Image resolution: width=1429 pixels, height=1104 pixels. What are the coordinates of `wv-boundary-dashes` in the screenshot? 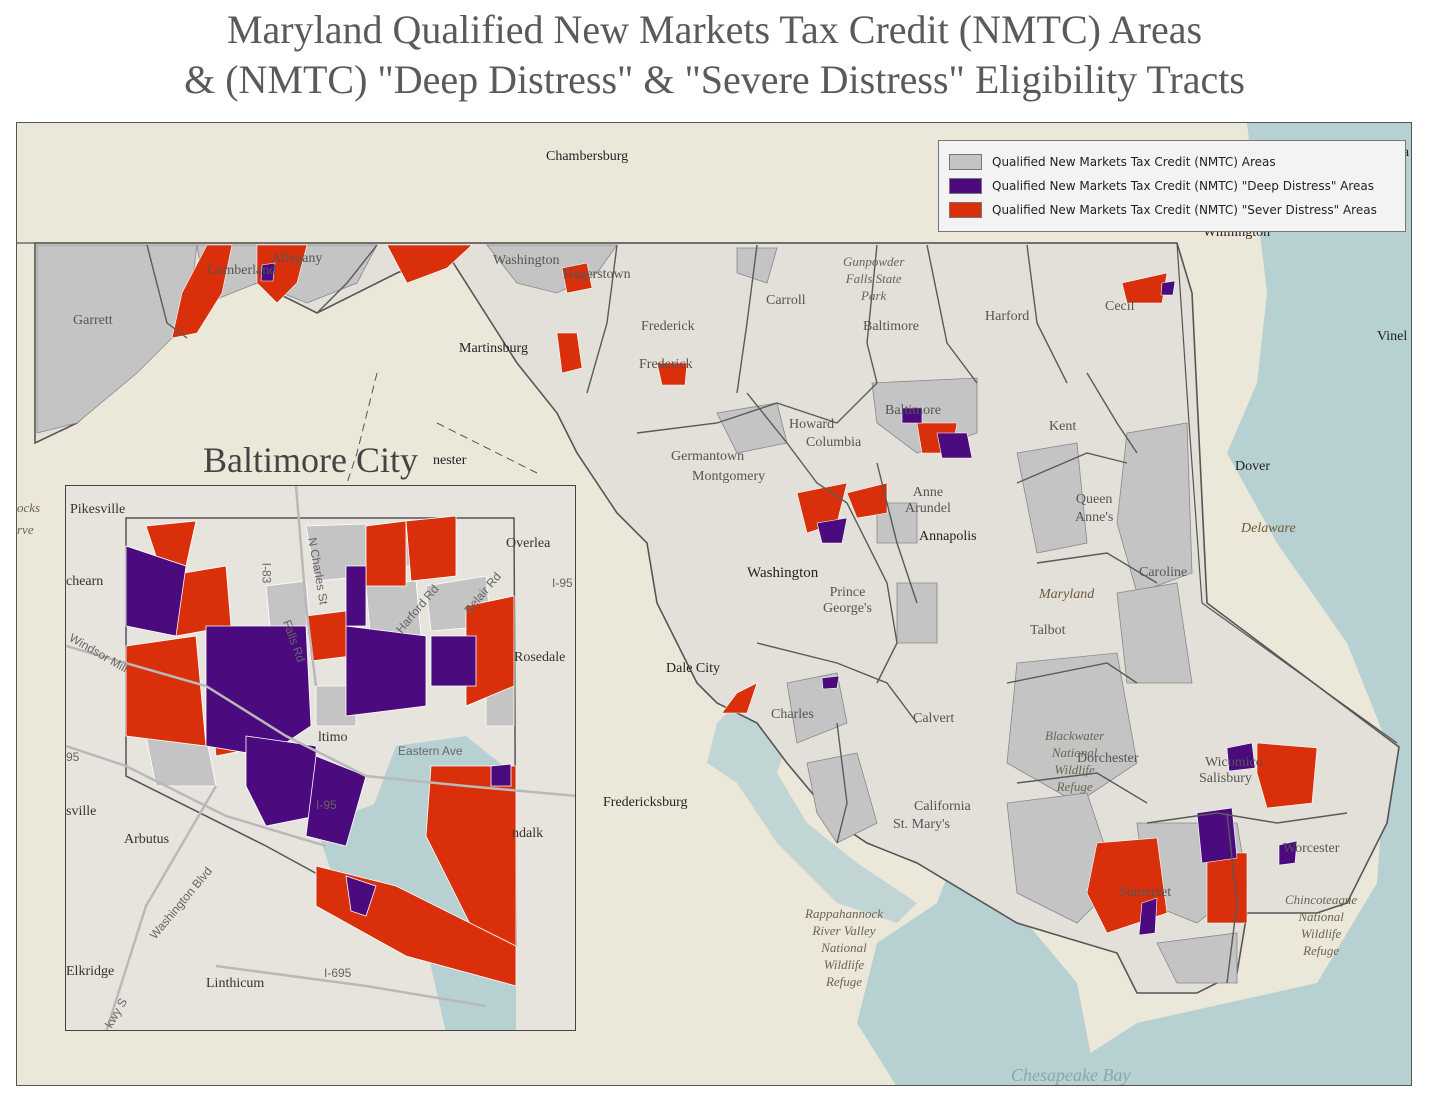 It's located at (417, 498).